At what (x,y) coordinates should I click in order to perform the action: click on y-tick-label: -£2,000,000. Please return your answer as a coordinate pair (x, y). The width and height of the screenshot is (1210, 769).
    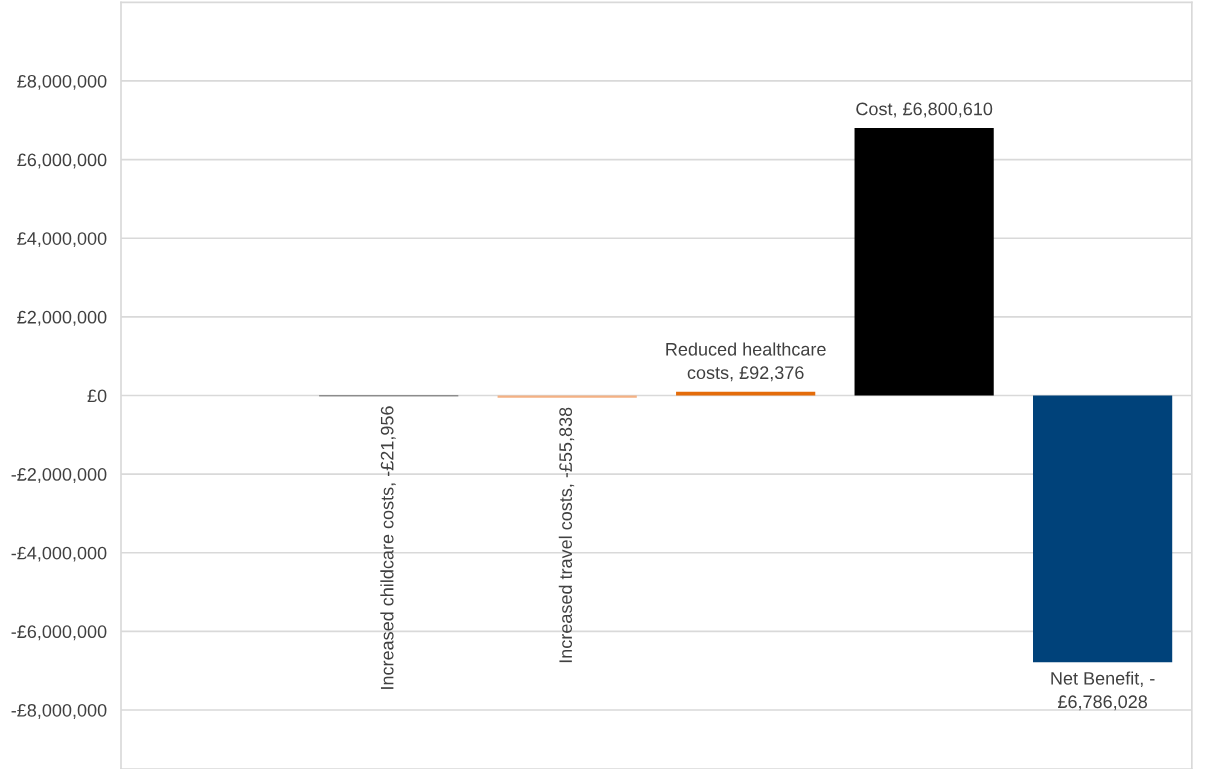
    Looking at the image, I should click on (59, 475).